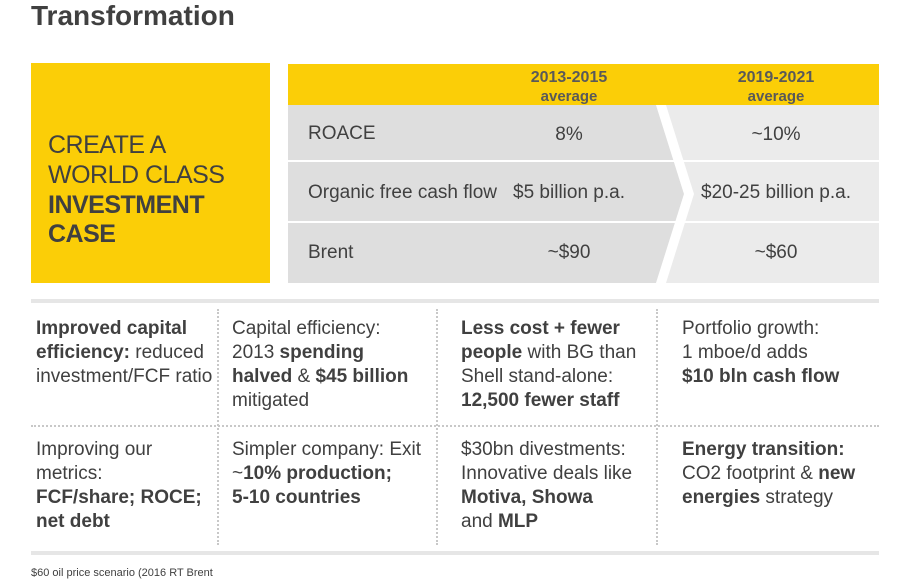 The image size is (911, 584). Describe the element at coordinates (776, 192) in the screenshot. I see `fcf-2019-value: $20-25 billion p.a.` at that location.